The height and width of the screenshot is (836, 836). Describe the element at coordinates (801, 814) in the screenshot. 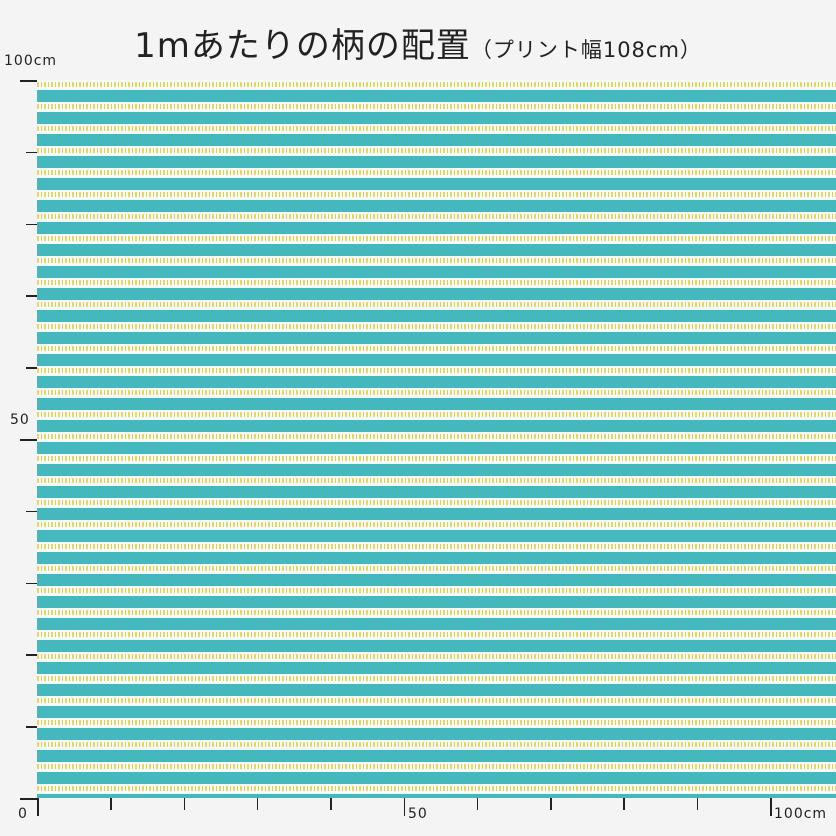

I see `axis-label-right: 100cm` at that location.